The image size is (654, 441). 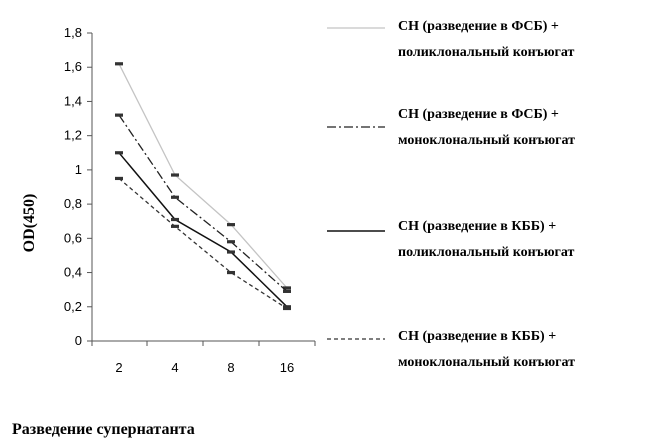 I want to click on y-tick-label: 0,8, so click(x=73, y=203).